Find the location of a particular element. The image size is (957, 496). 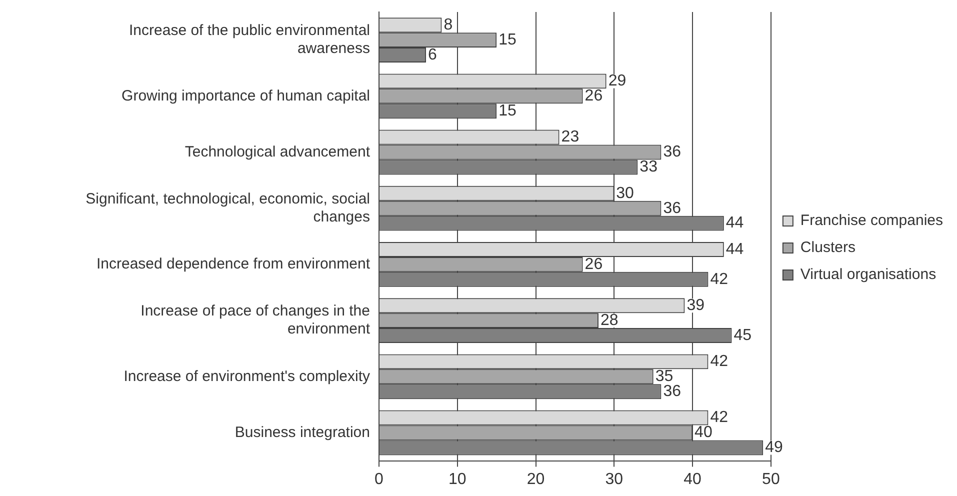

data-label: 29 is located at coordinates (617, 81).